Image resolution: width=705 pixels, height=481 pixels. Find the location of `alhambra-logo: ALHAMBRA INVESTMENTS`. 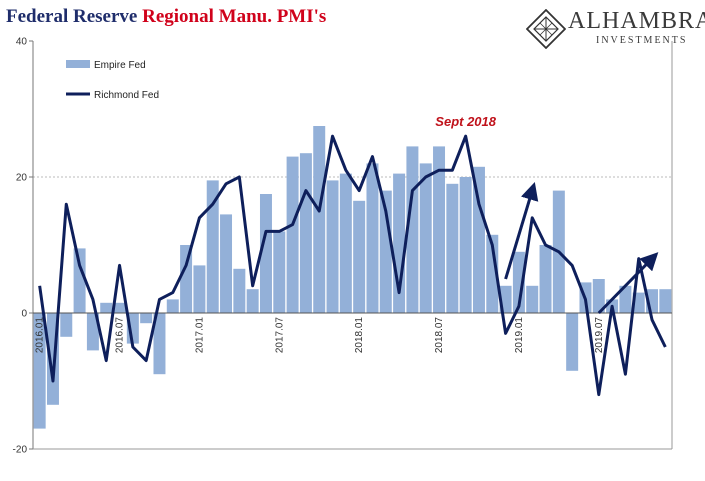

alhambra-logo: ALHAMBRA INVESTMENTS is located at coordinates (615, 30).